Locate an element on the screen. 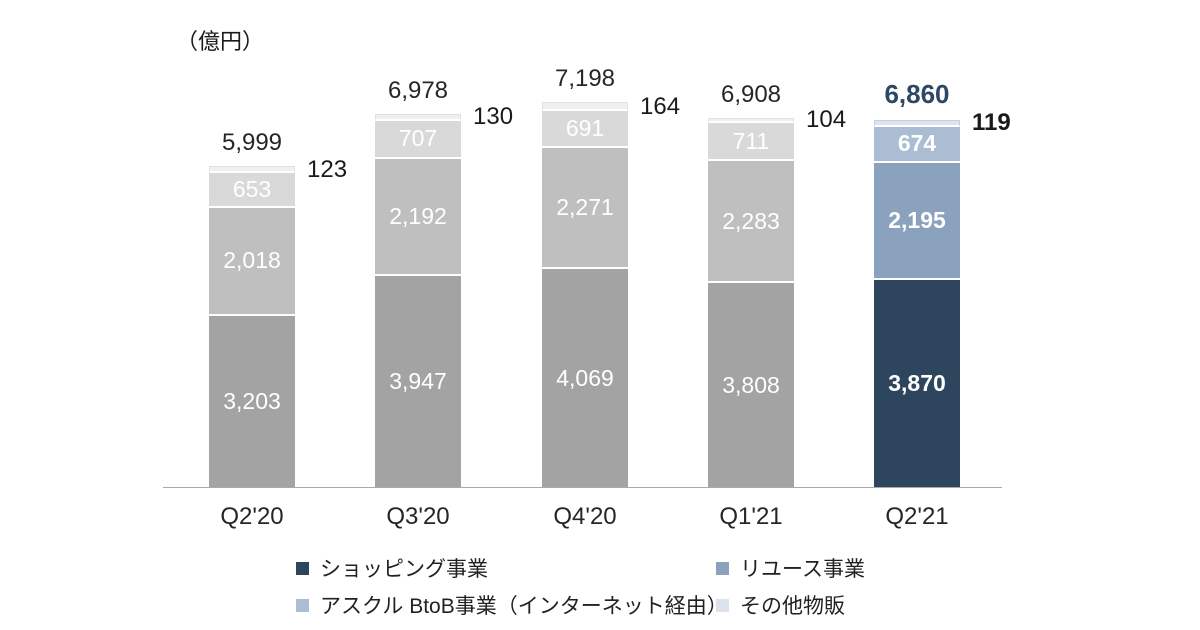  legend-swatch-shopping is located at coordinates (302, 568).